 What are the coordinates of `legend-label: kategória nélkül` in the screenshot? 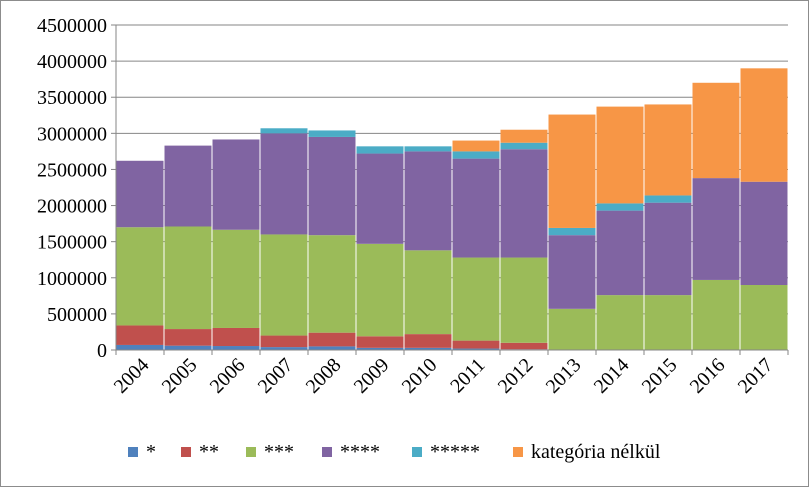 It's located at (596, 452).